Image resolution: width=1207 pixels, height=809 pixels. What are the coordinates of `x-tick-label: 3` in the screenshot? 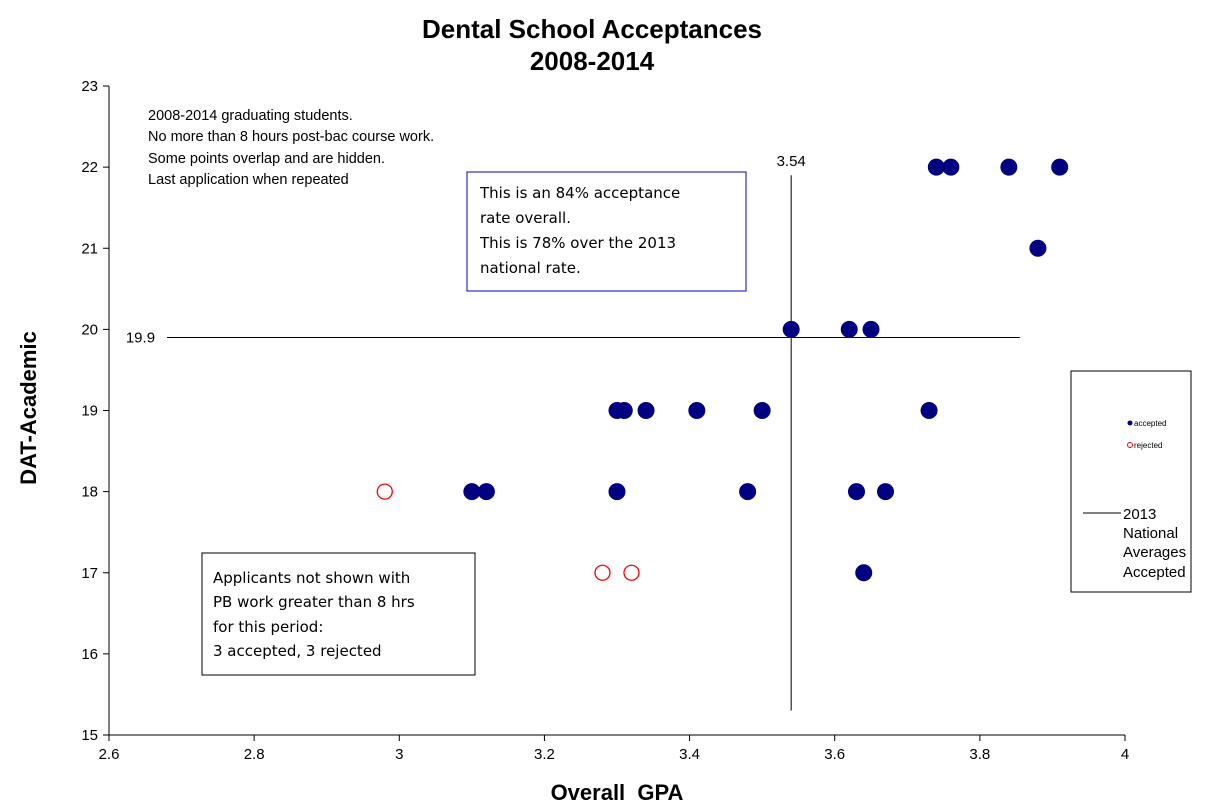 It's located at (399, 754).